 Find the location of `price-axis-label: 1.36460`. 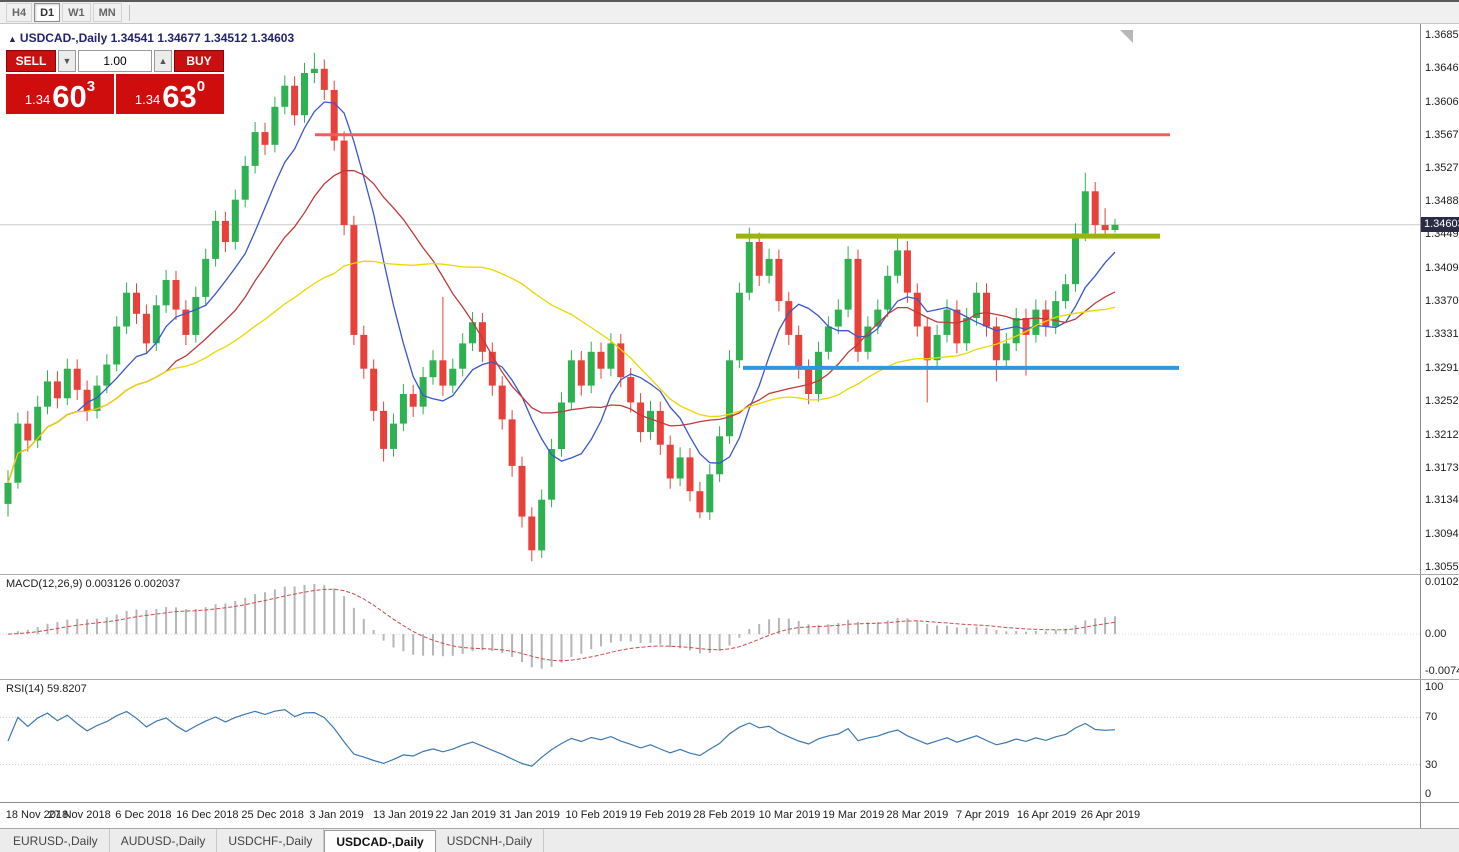

price-axis-label: 1.36460 is located at coordinates (1442, 67).